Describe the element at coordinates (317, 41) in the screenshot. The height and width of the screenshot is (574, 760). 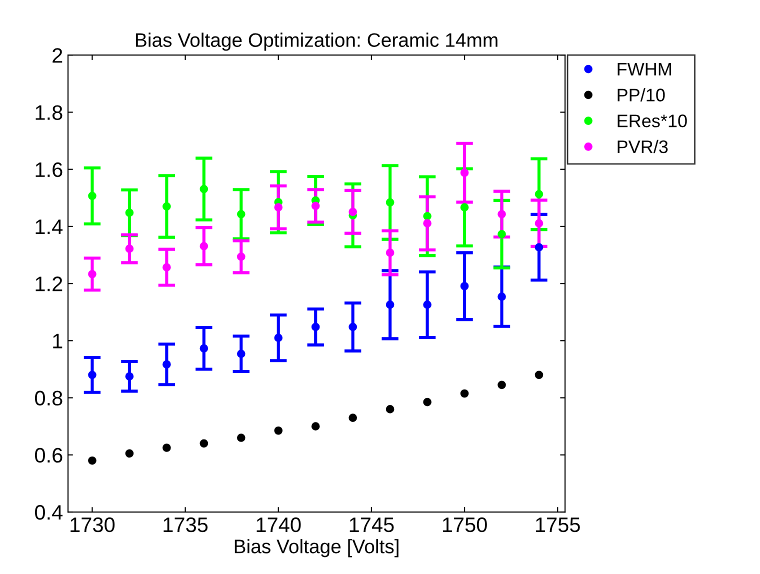
I see `chart-title: Bias Voltage Optimization: Ceramic 14mm` at that location.